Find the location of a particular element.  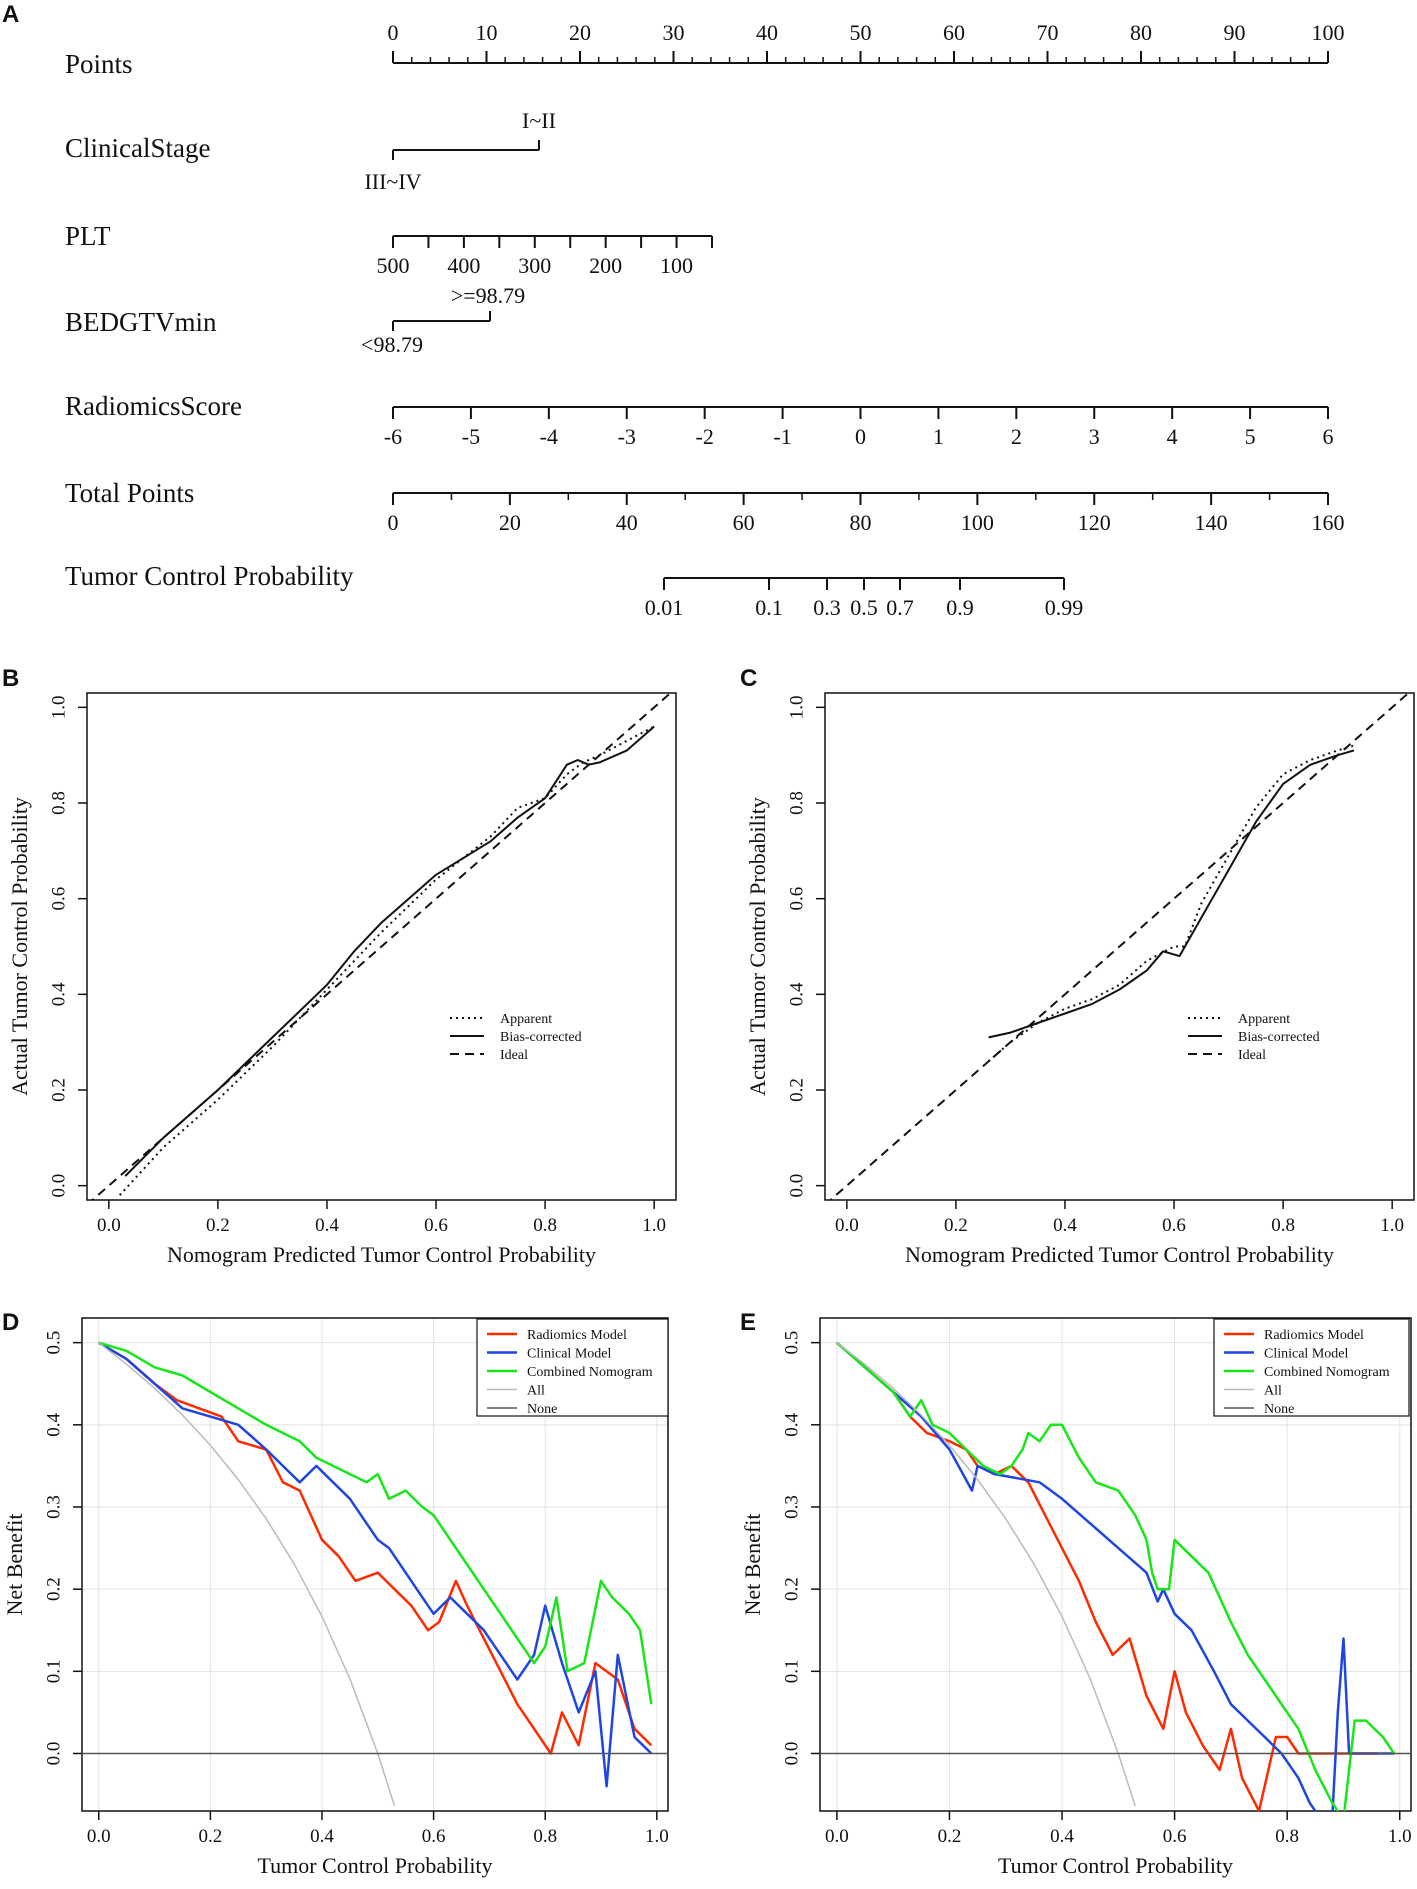

bedgtvmin-scale: >=98.79 <98.79 is located at coordinates (443, 320).